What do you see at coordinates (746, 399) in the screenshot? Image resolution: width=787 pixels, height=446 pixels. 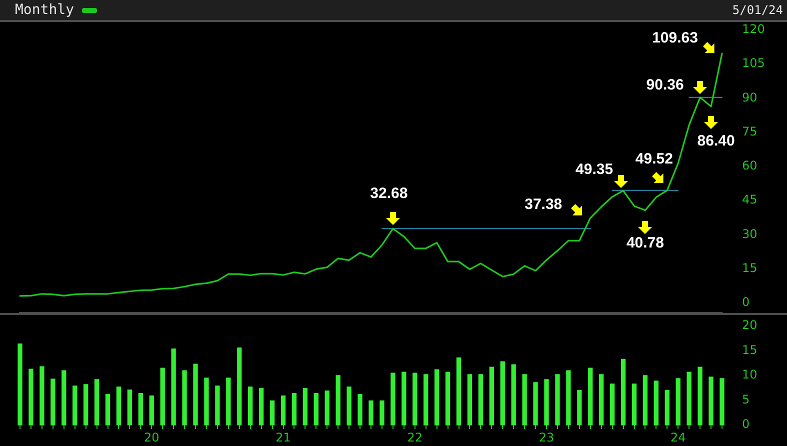 I see `y-tick-label: 5` at bounding box center [746, 399].